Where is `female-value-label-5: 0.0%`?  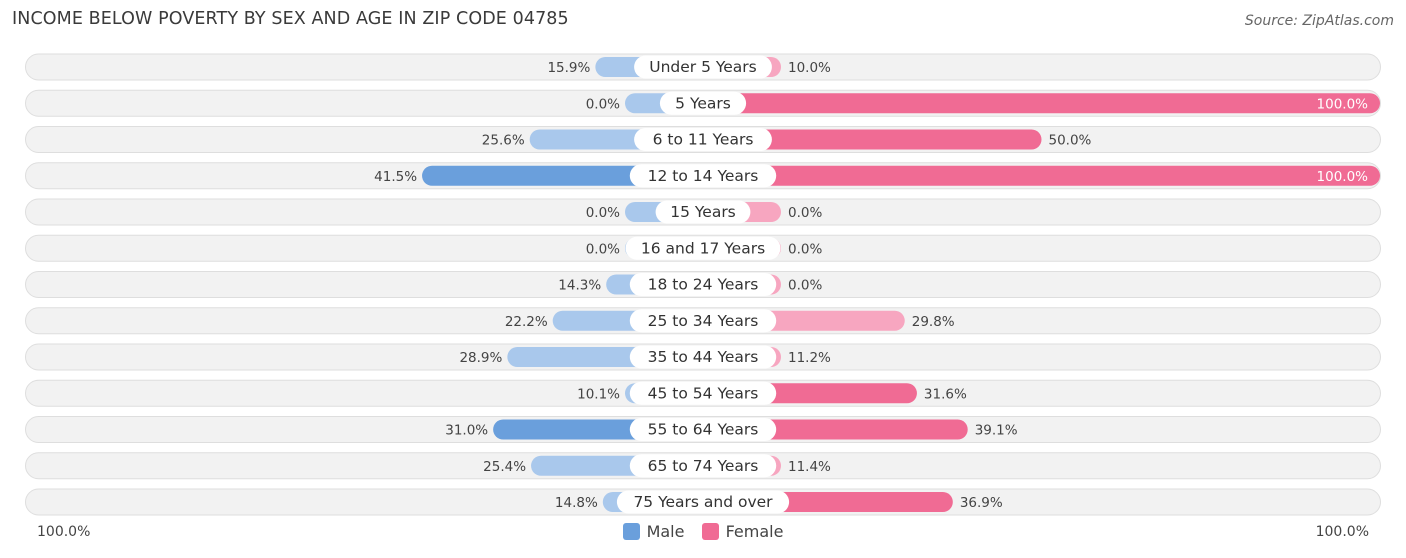 female-value-label-5: 0.0% is located at coordinates (805, 249).